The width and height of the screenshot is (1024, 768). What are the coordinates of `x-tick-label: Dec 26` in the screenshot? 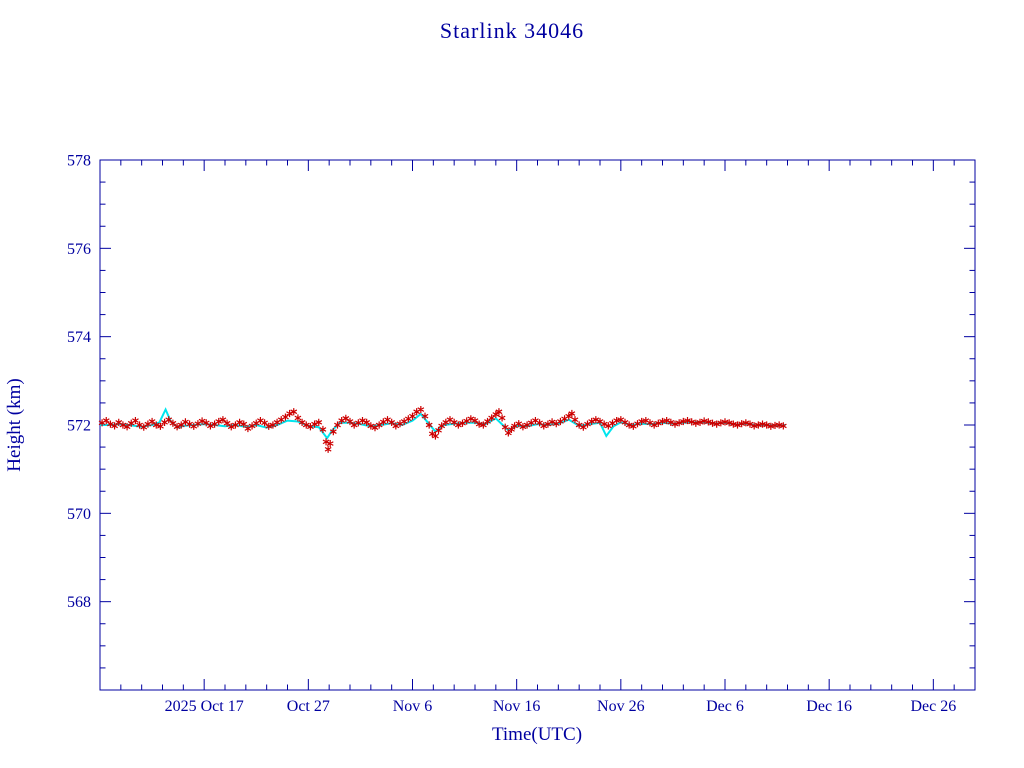 It's located at (933, 706).